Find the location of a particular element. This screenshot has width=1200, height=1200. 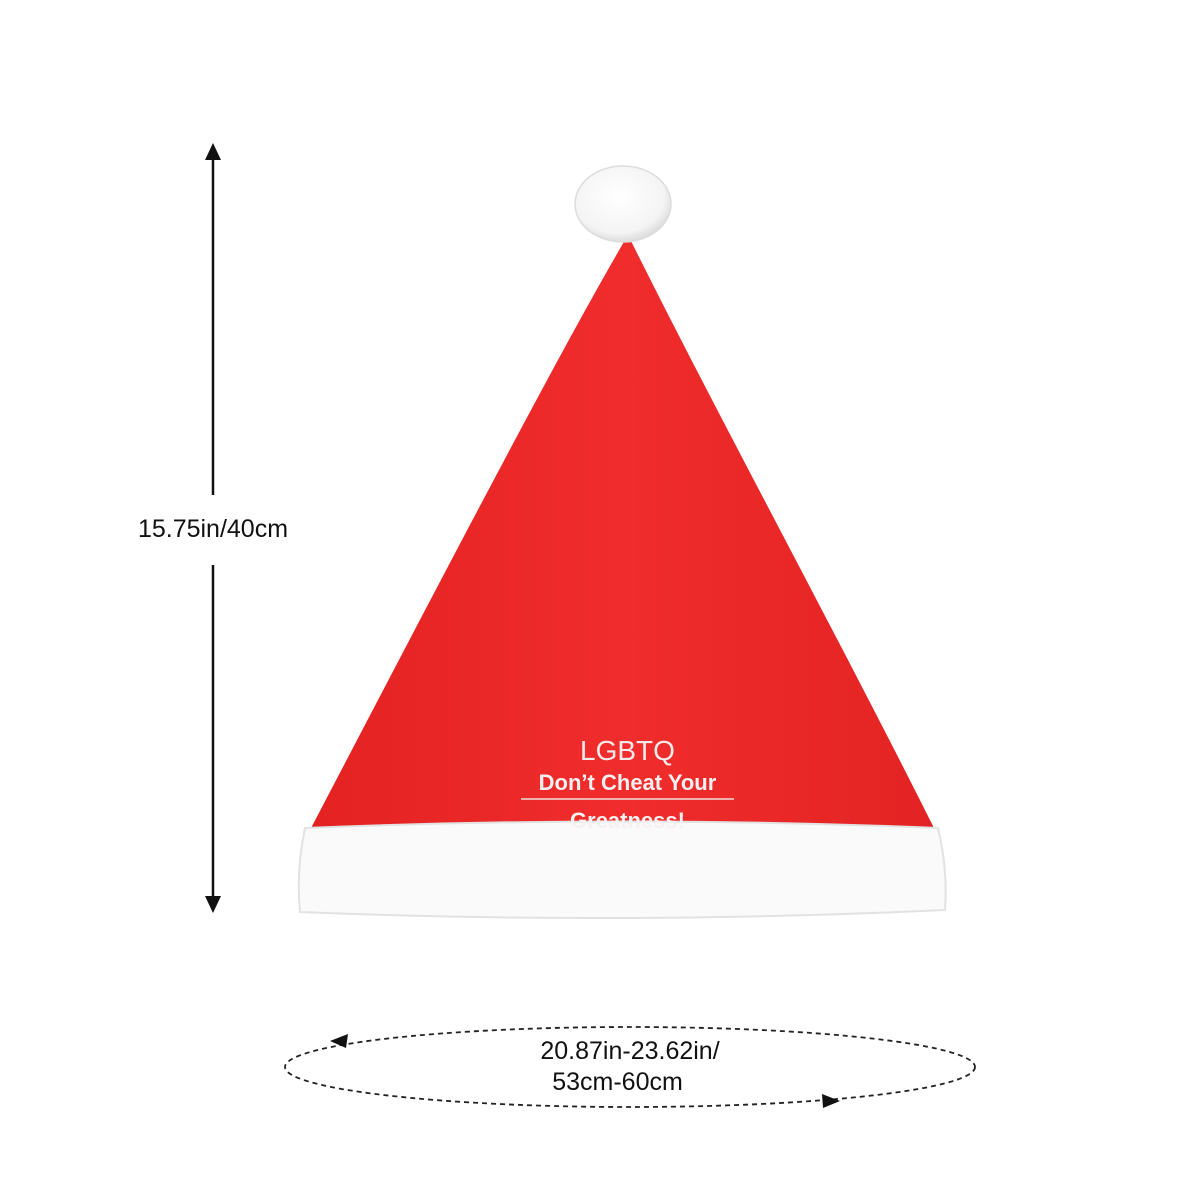

pompom is located at coordinates (623, 204).